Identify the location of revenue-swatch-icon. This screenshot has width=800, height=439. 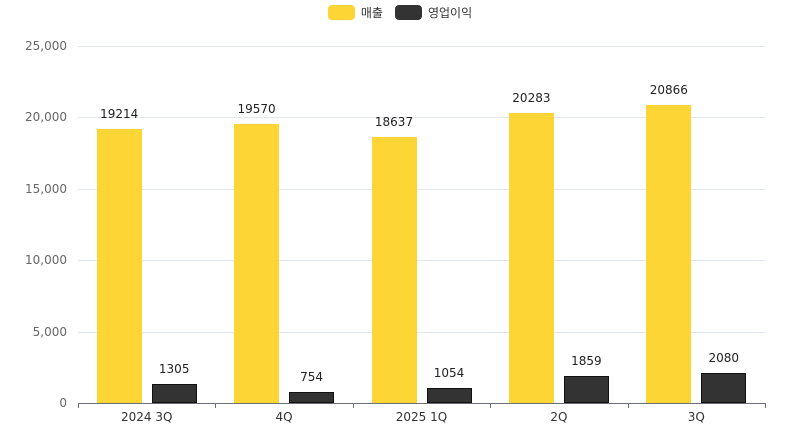
(341, 12).